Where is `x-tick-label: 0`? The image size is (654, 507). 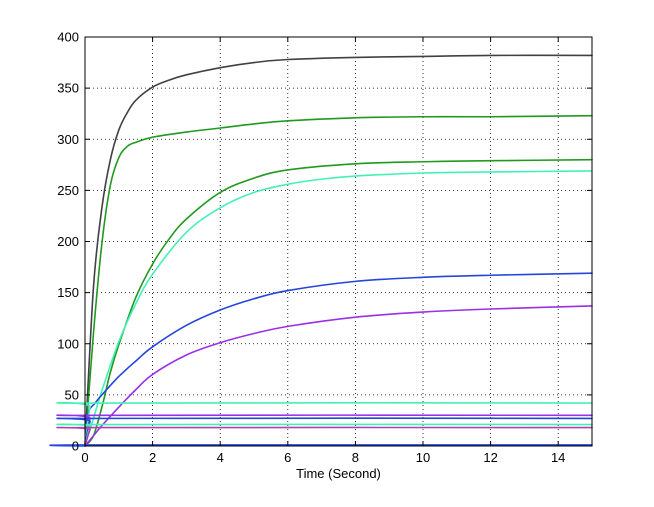
x-tick-label: 0 is located at coordinates (84, 457).